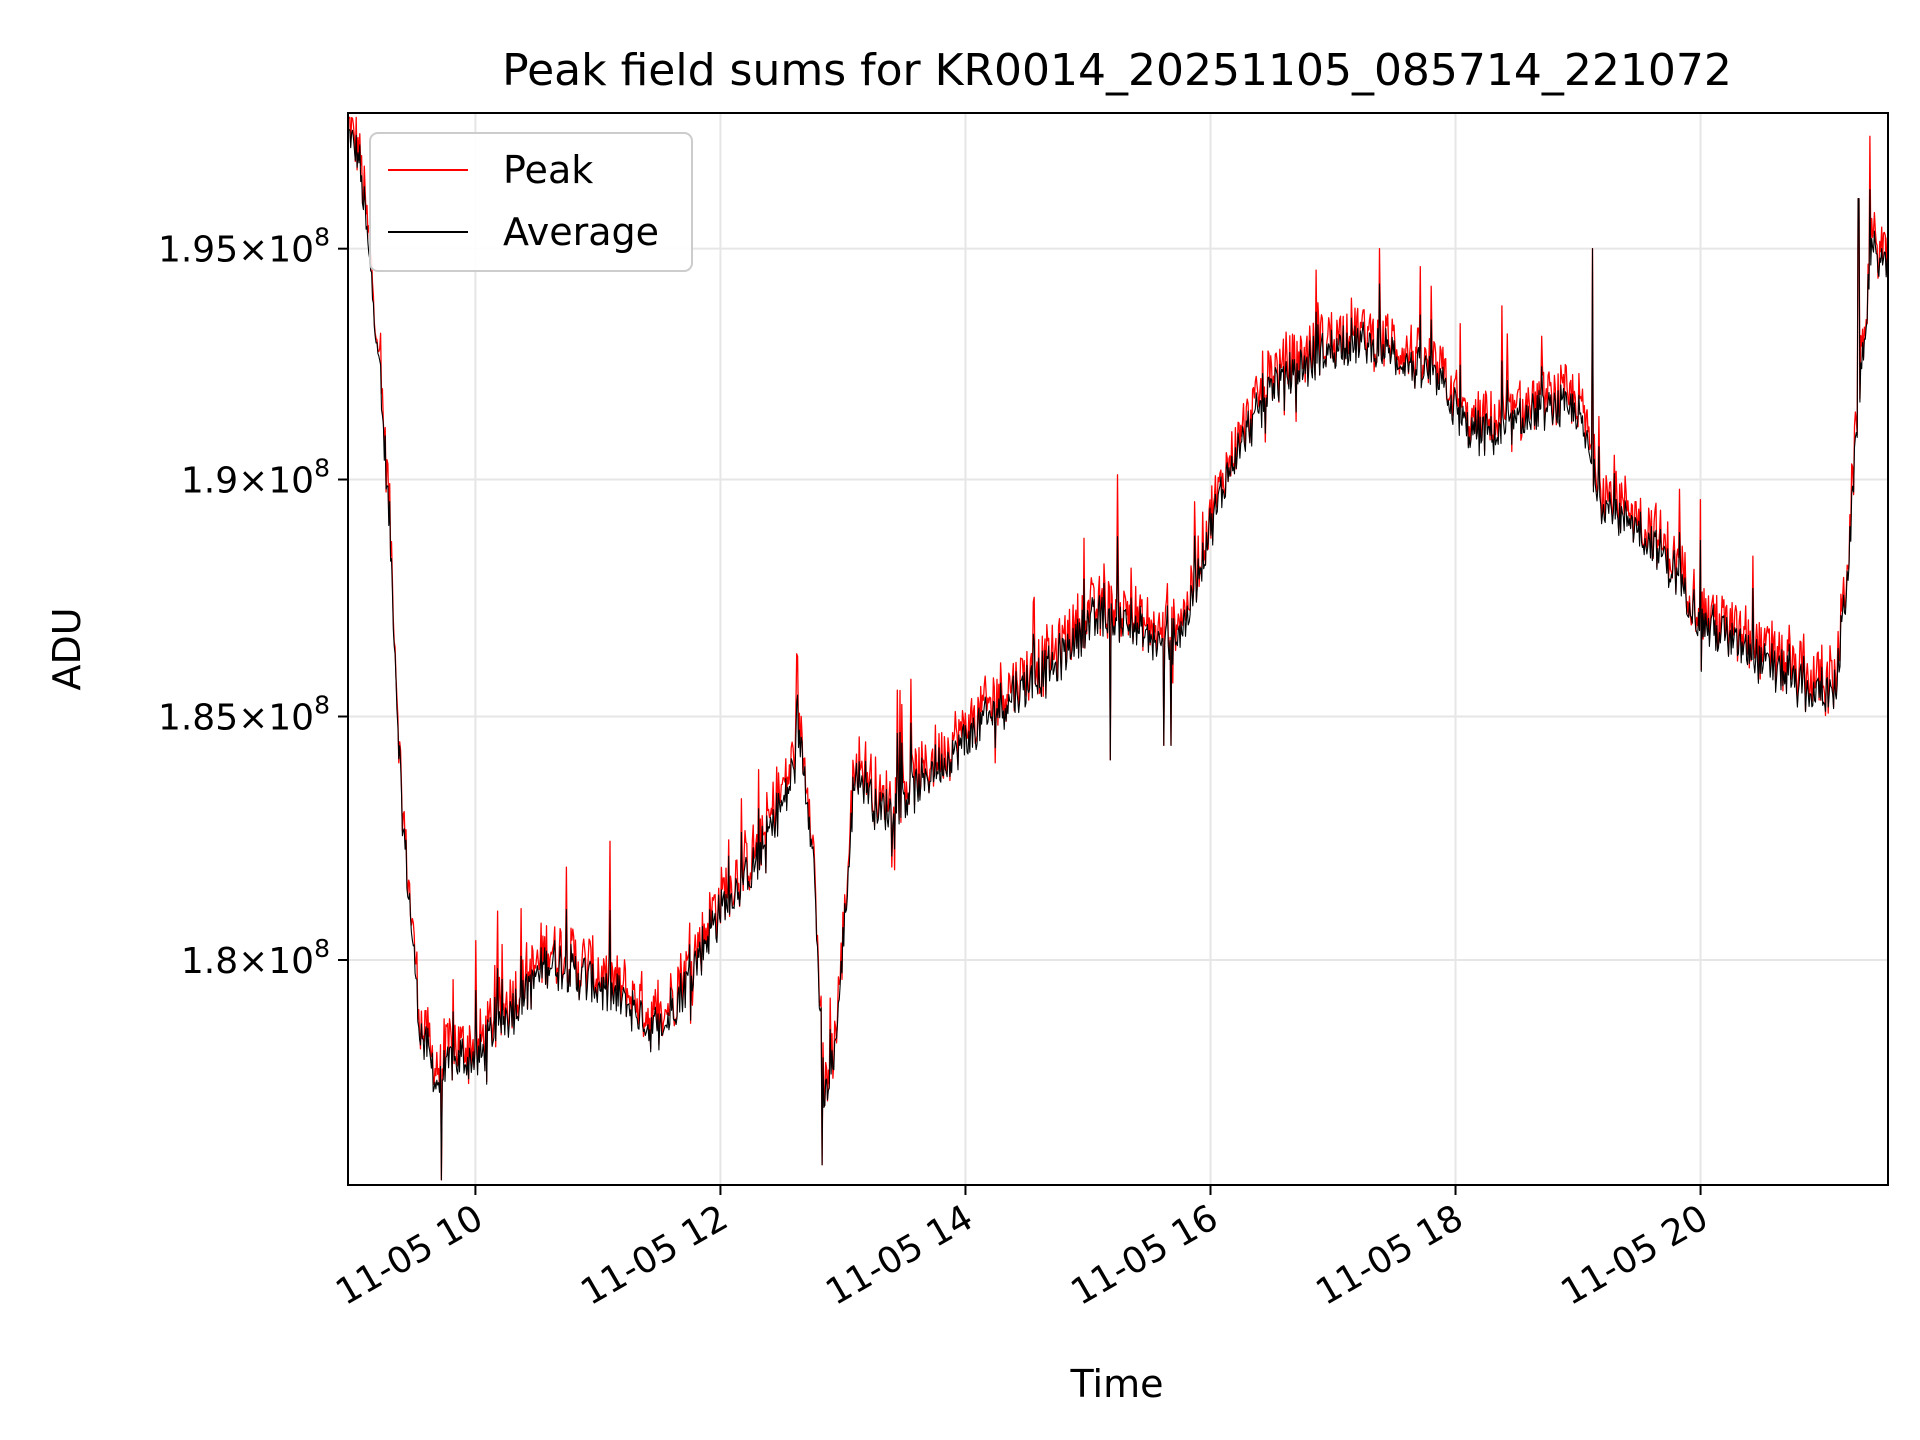  Describe the element at coordinates (198, 718) in the screenshot. I see `y-tick-mantissa: 1.85` at that location.